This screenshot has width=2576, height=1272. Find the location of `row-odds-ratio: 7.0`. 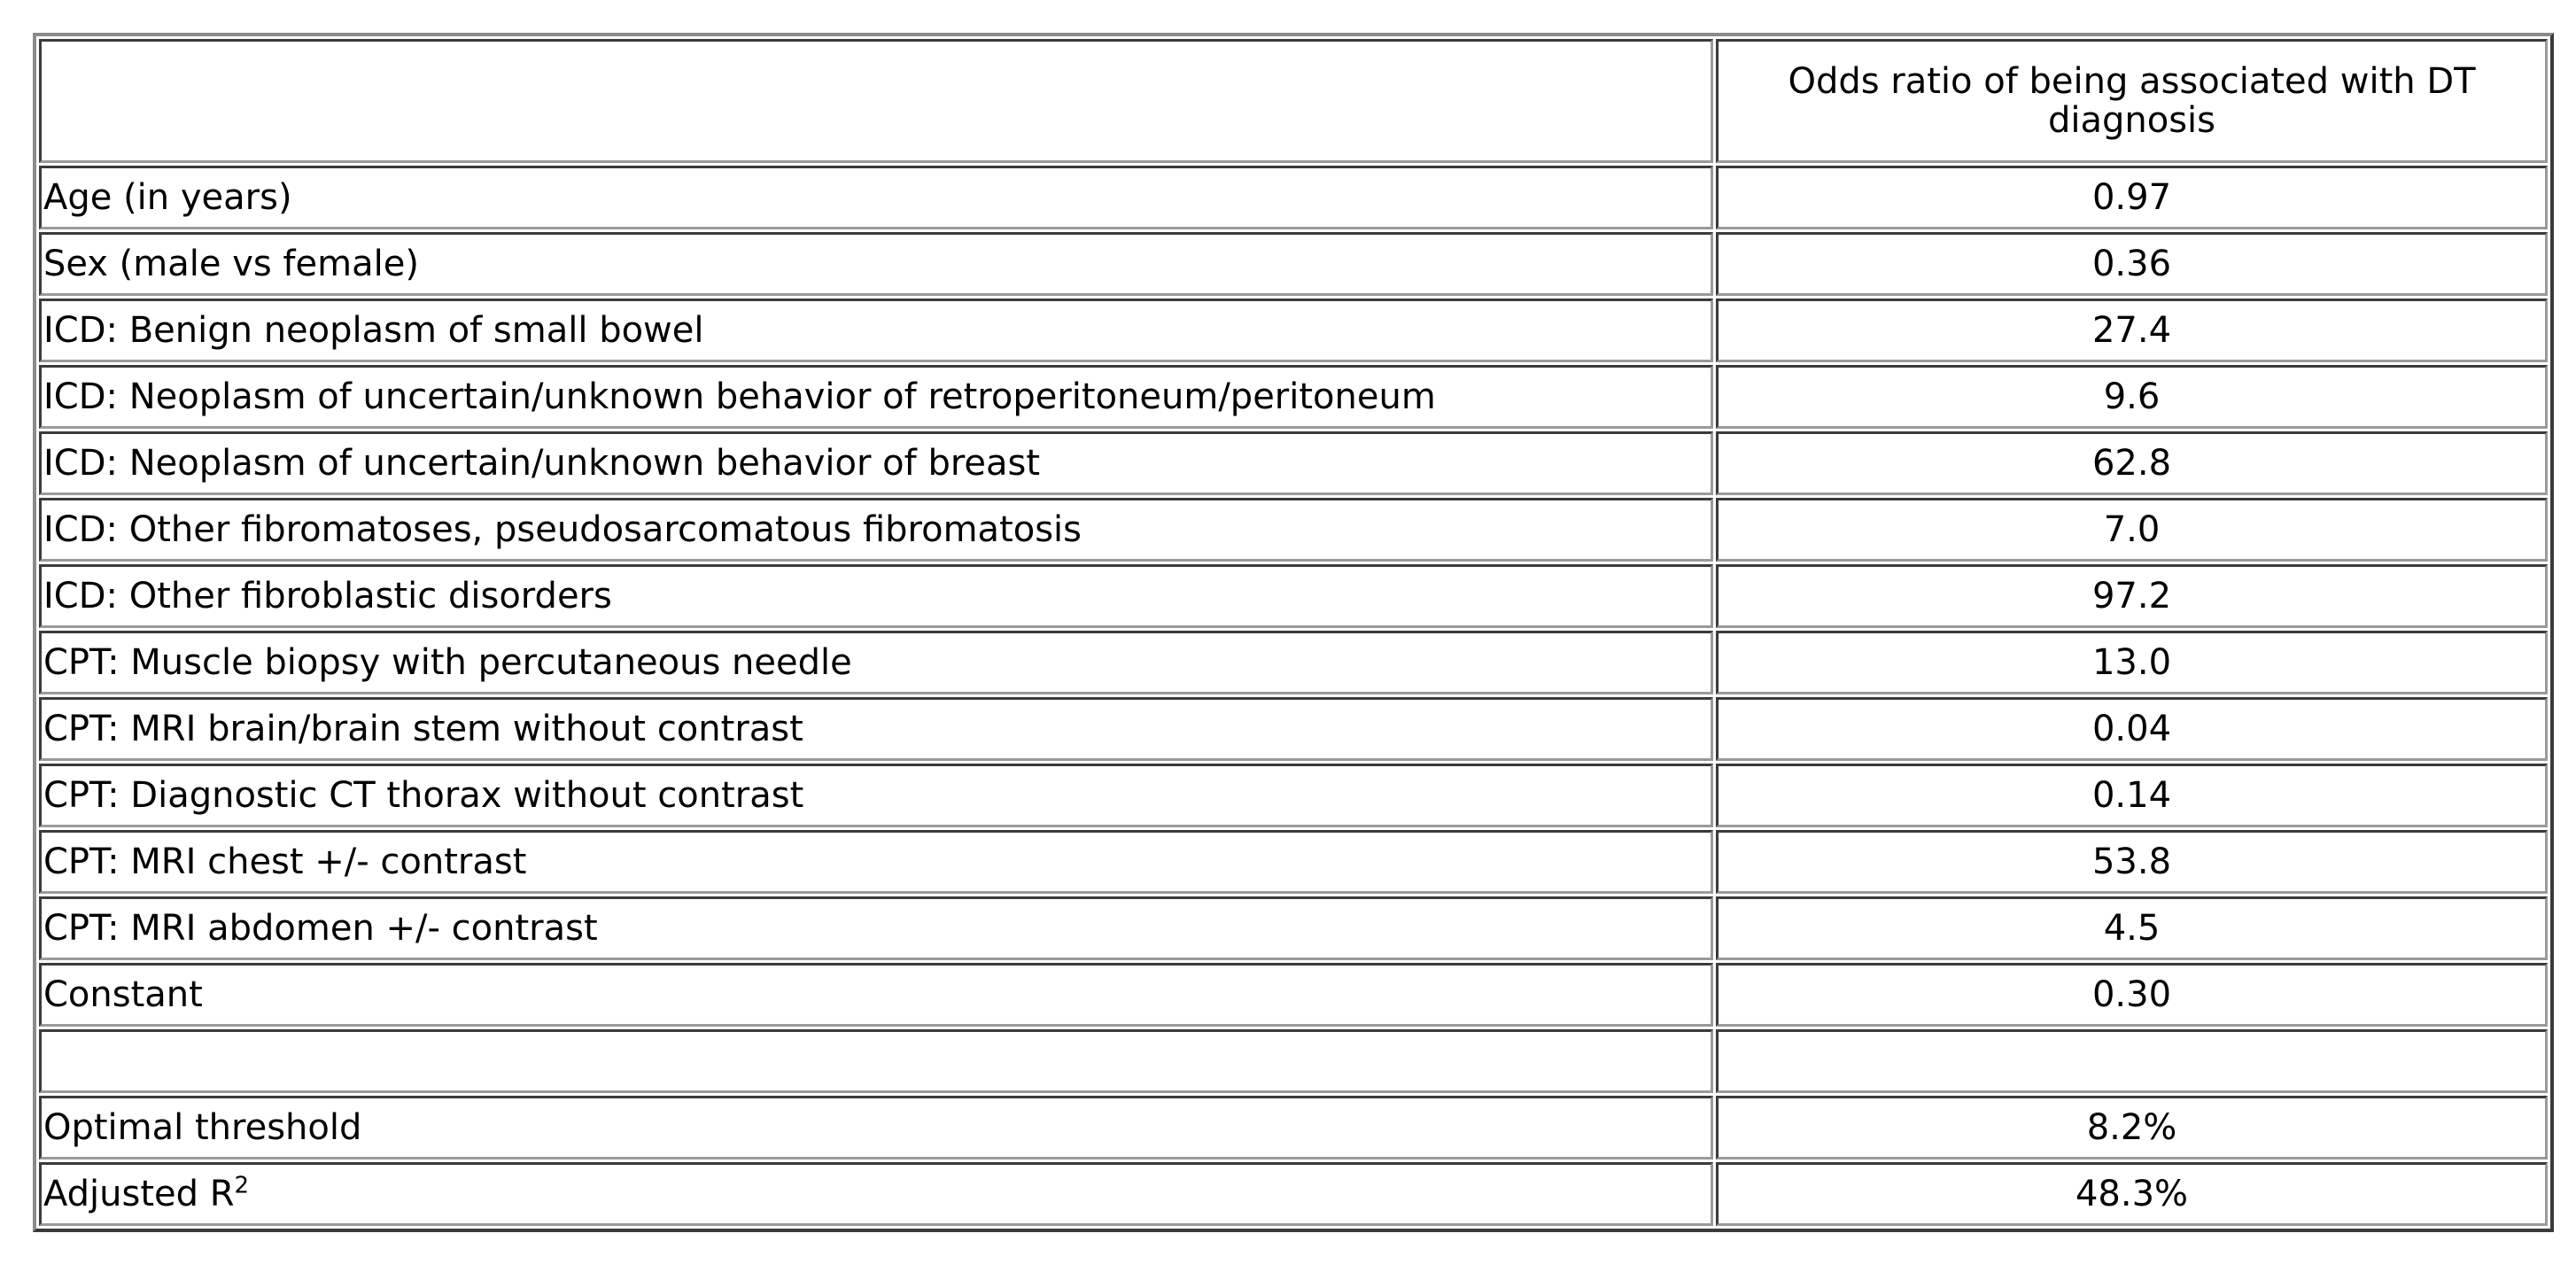

row-odds-ratio: 7.0 is located at coordinates (2132, 530).